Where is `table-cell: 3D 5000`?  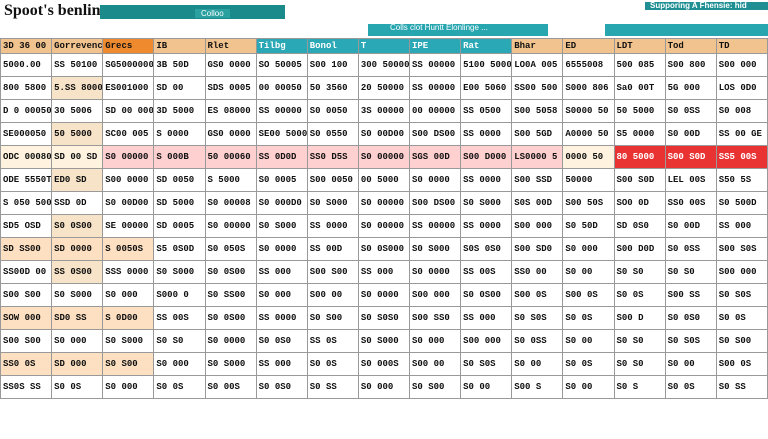 table-cell: 3D 5000 is located at coordinates (179, 111).